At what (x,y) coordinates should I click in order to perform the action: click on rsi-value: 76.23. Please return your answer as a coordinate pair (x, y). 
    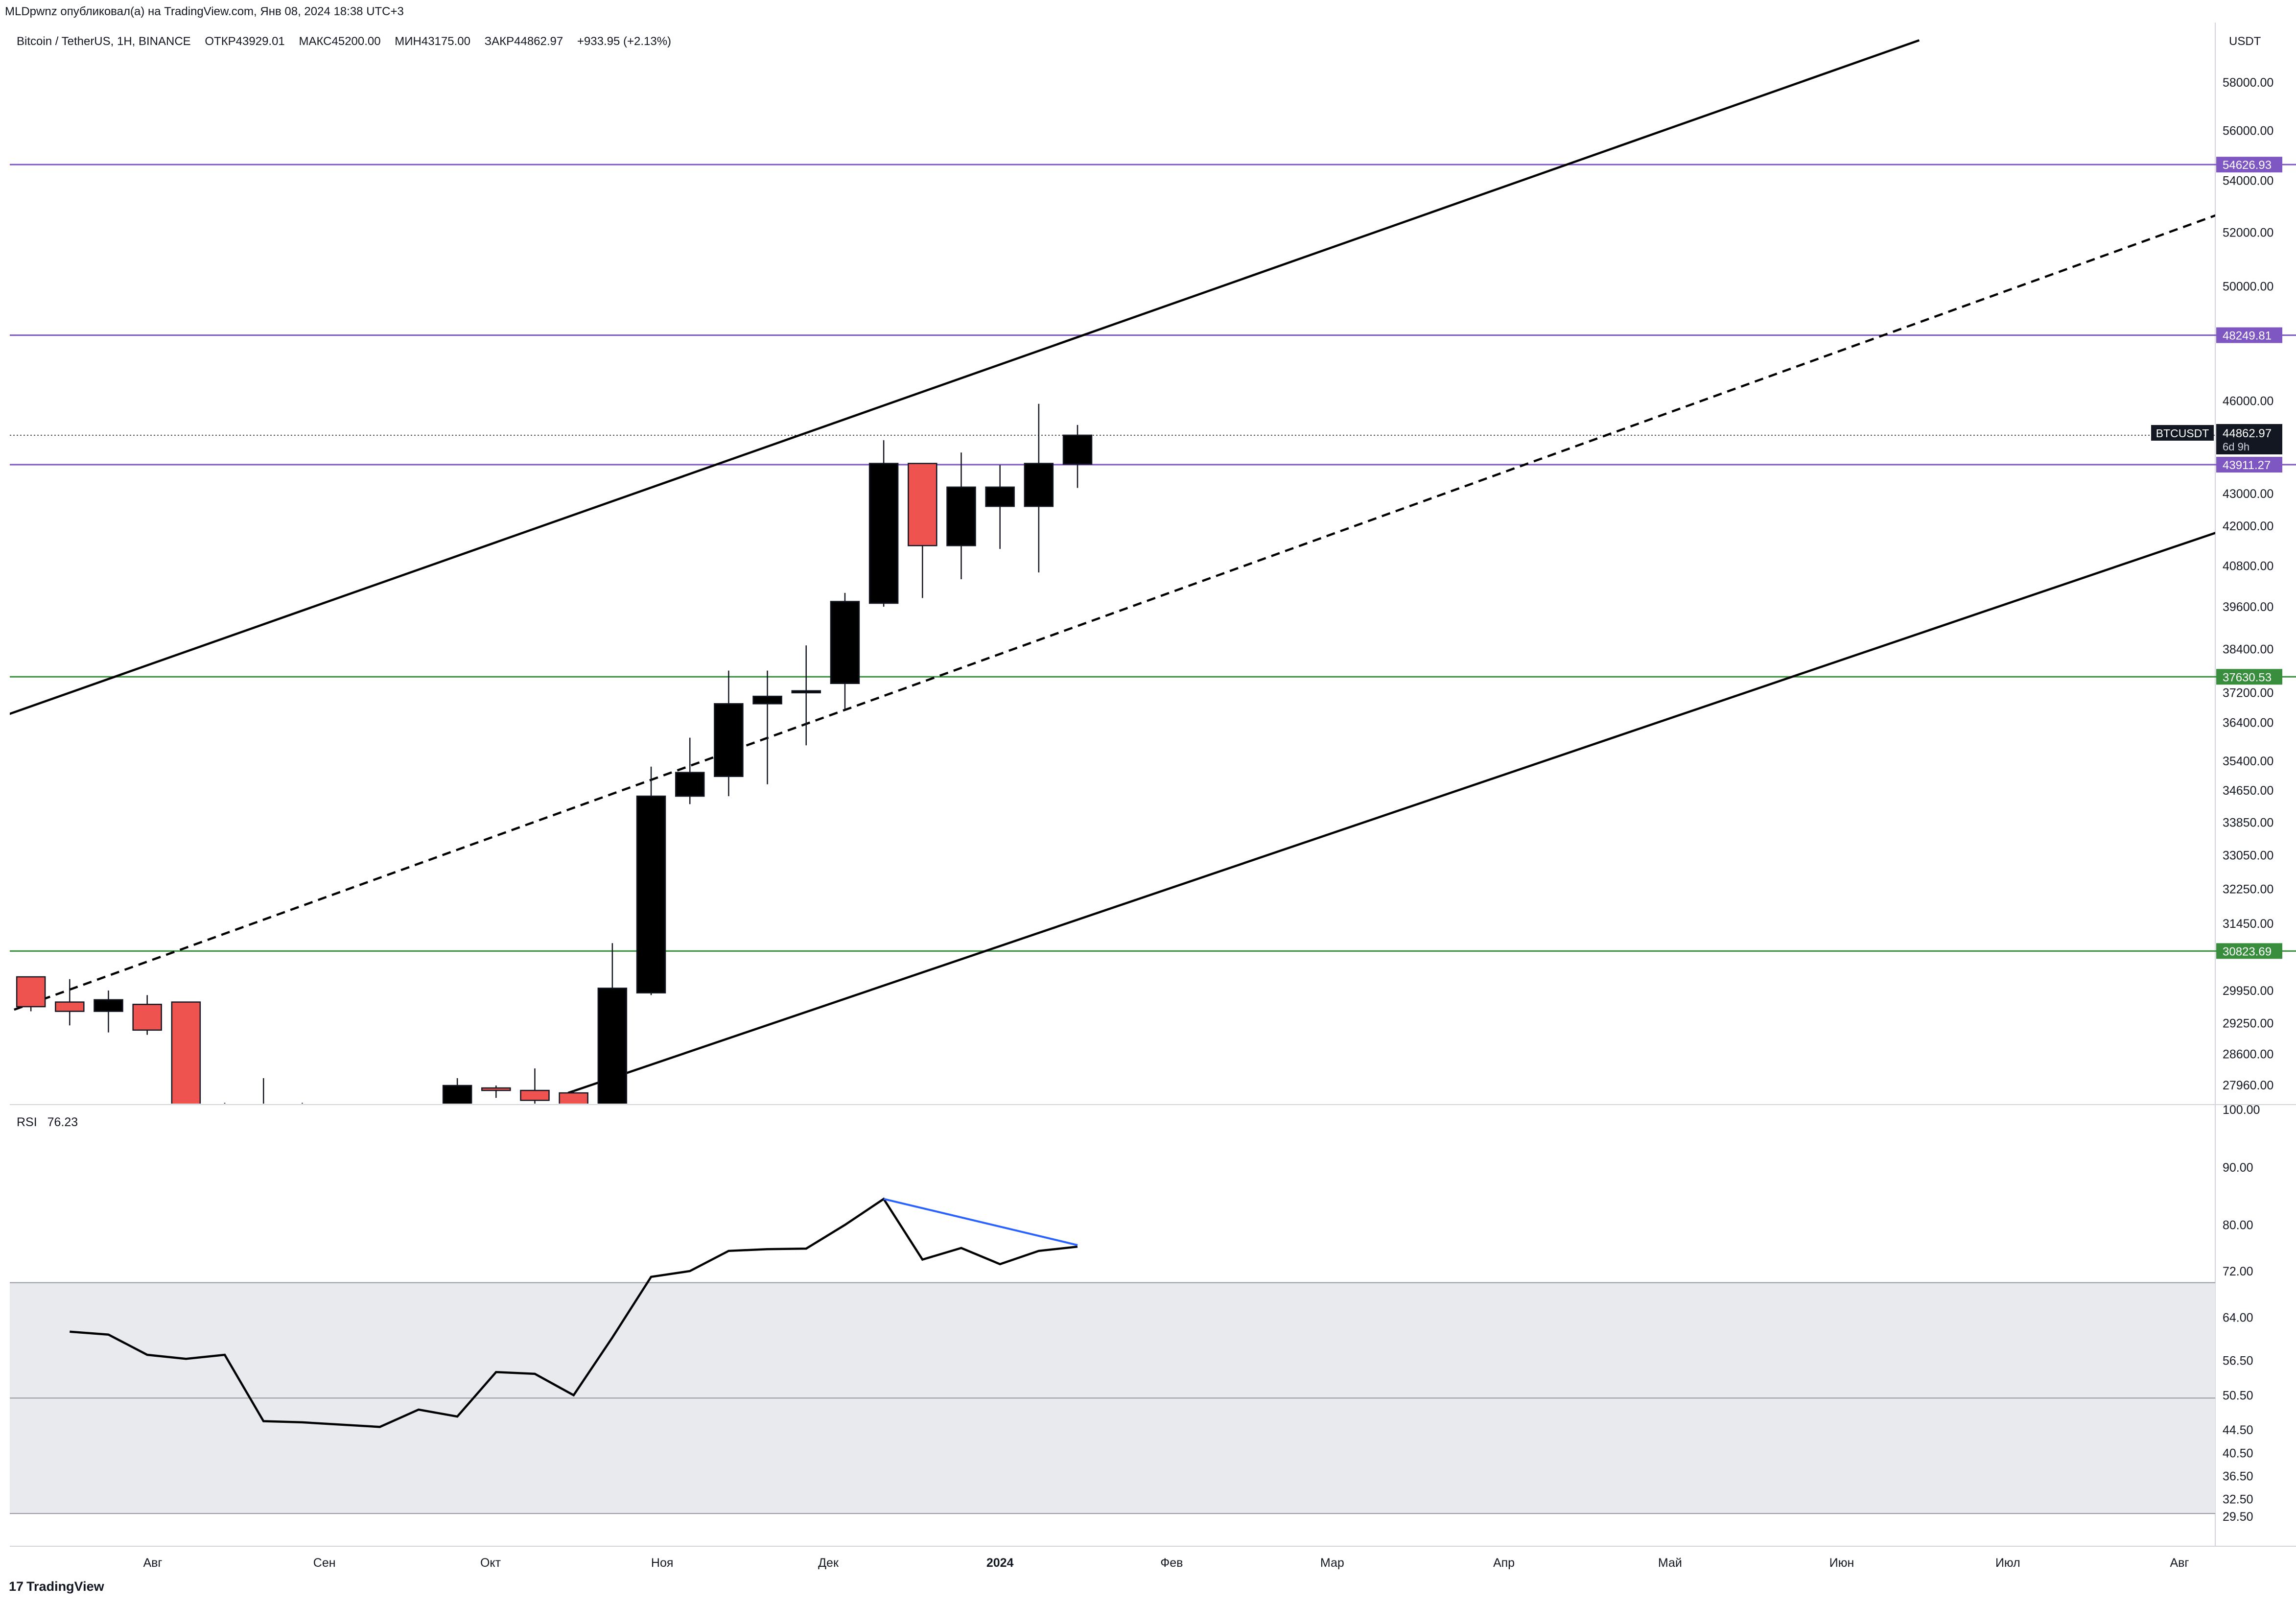
    Looking at the image, I should click on (62, 1122).